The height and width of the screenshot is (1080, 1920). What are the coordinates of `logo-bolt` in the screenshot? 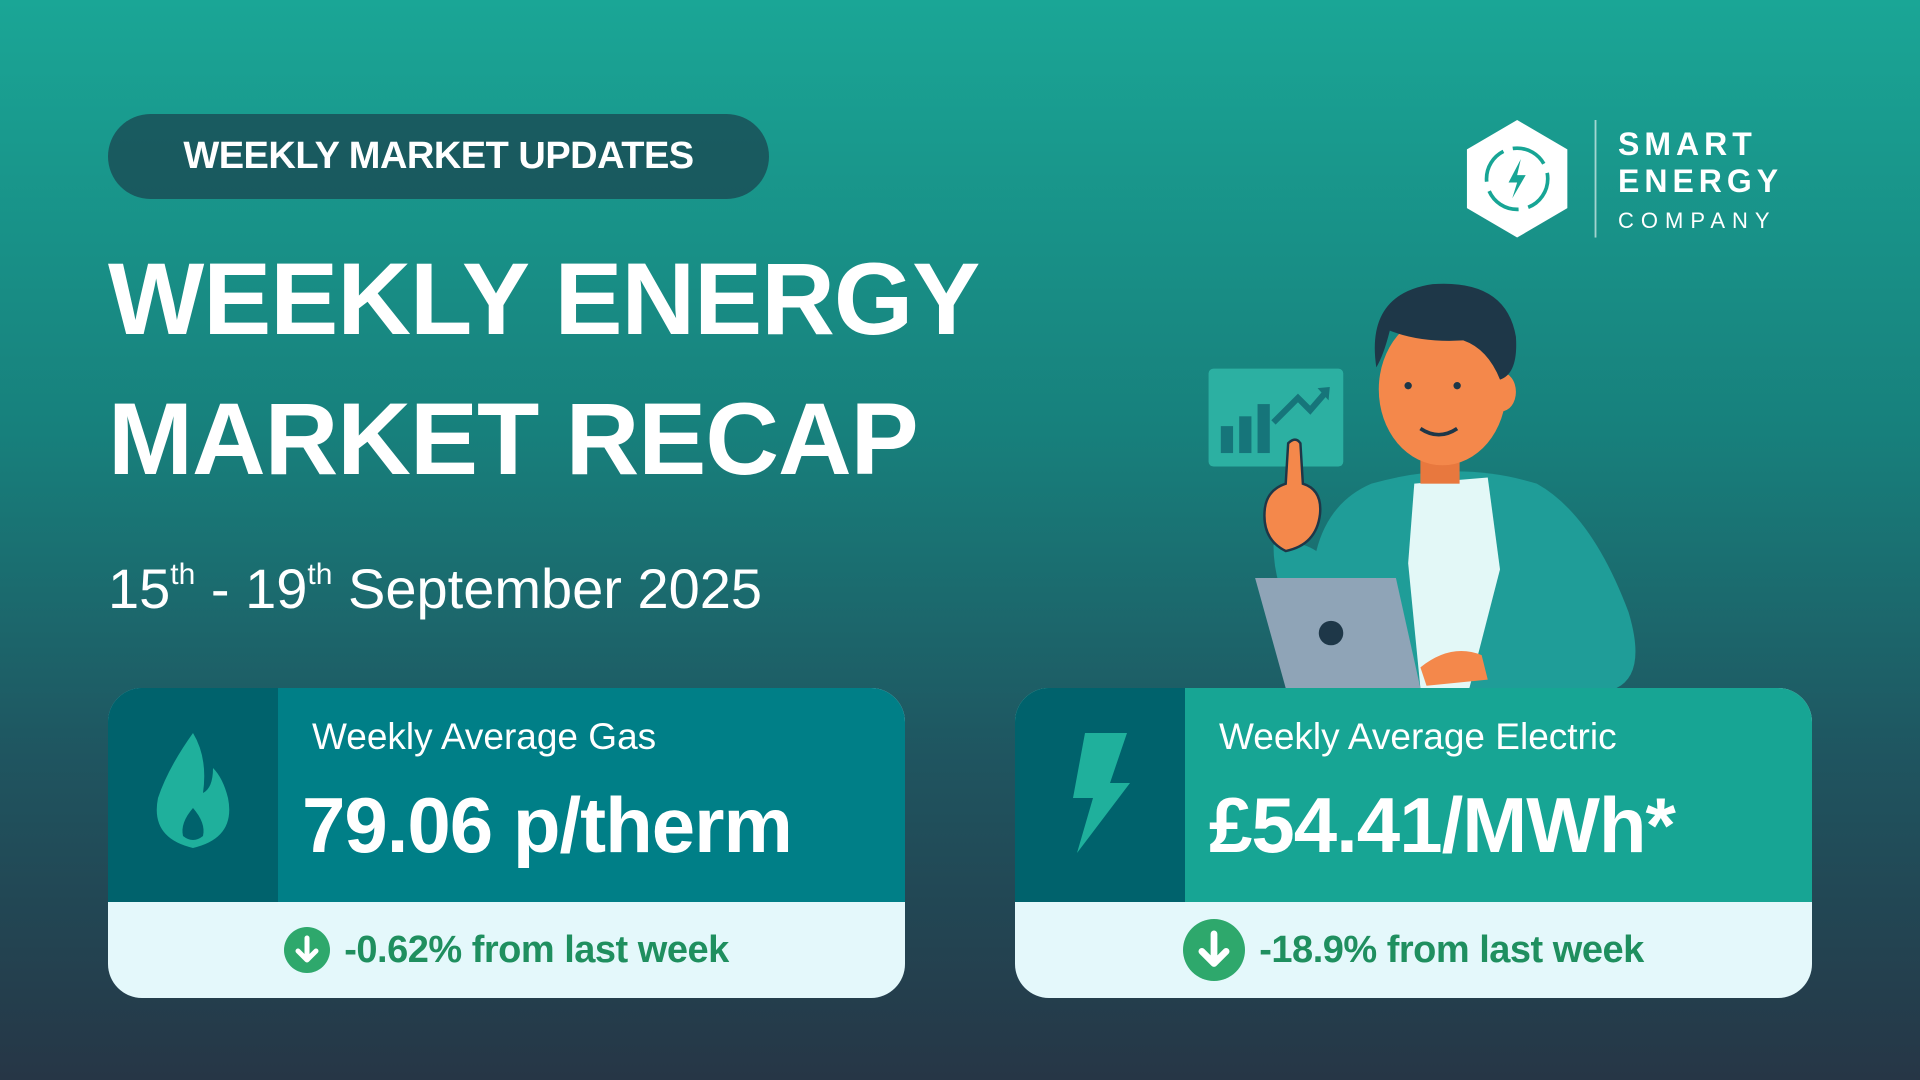 It's located at (1517, 179).